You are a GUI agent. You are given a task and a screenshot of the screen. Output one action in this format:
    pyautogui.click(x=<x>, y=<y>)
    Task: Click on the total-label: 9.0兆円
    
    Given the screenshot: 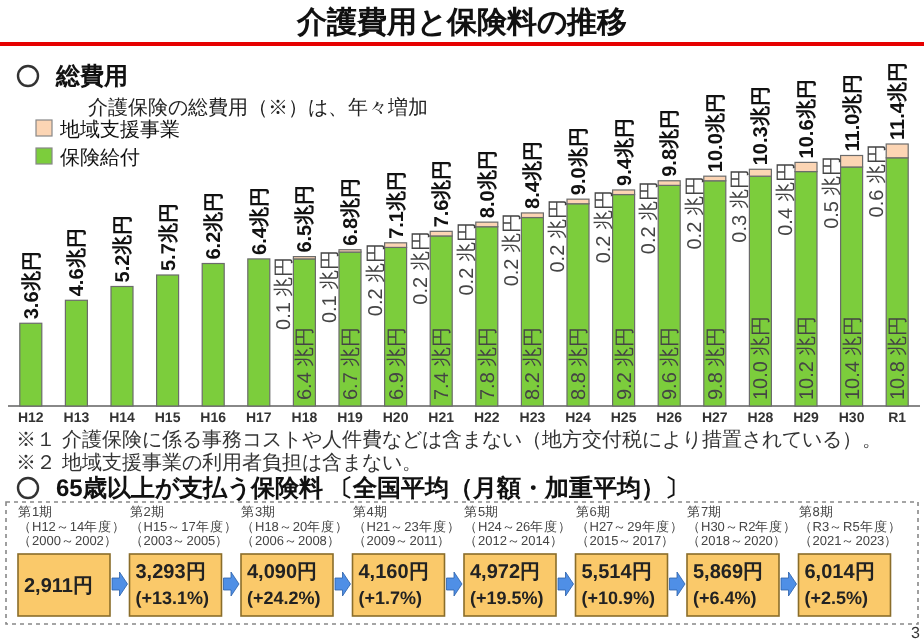 What is the action you would take?
    pyautogui.click(x=579, y=161)
    